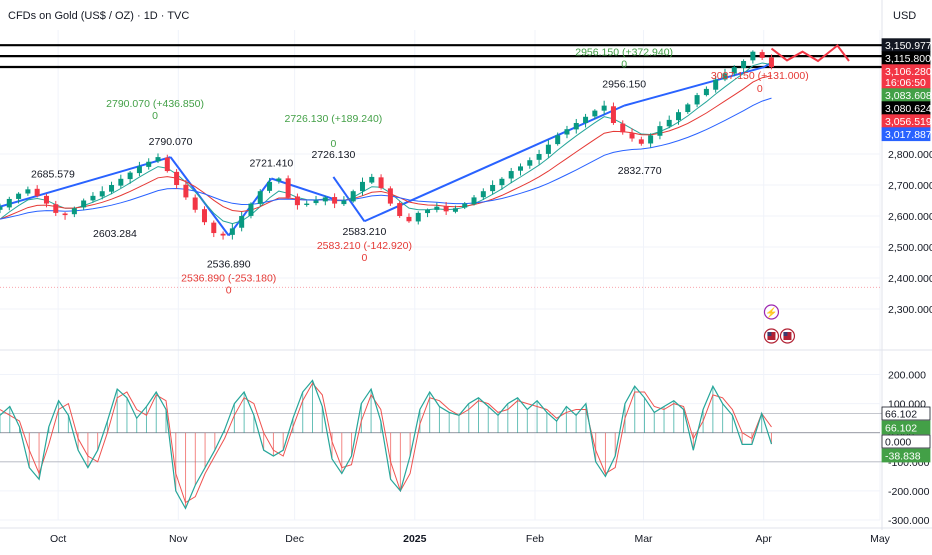 The height and width of the screenshot is (555, 932). I want to click on osc-value-box, so click(906, 413).